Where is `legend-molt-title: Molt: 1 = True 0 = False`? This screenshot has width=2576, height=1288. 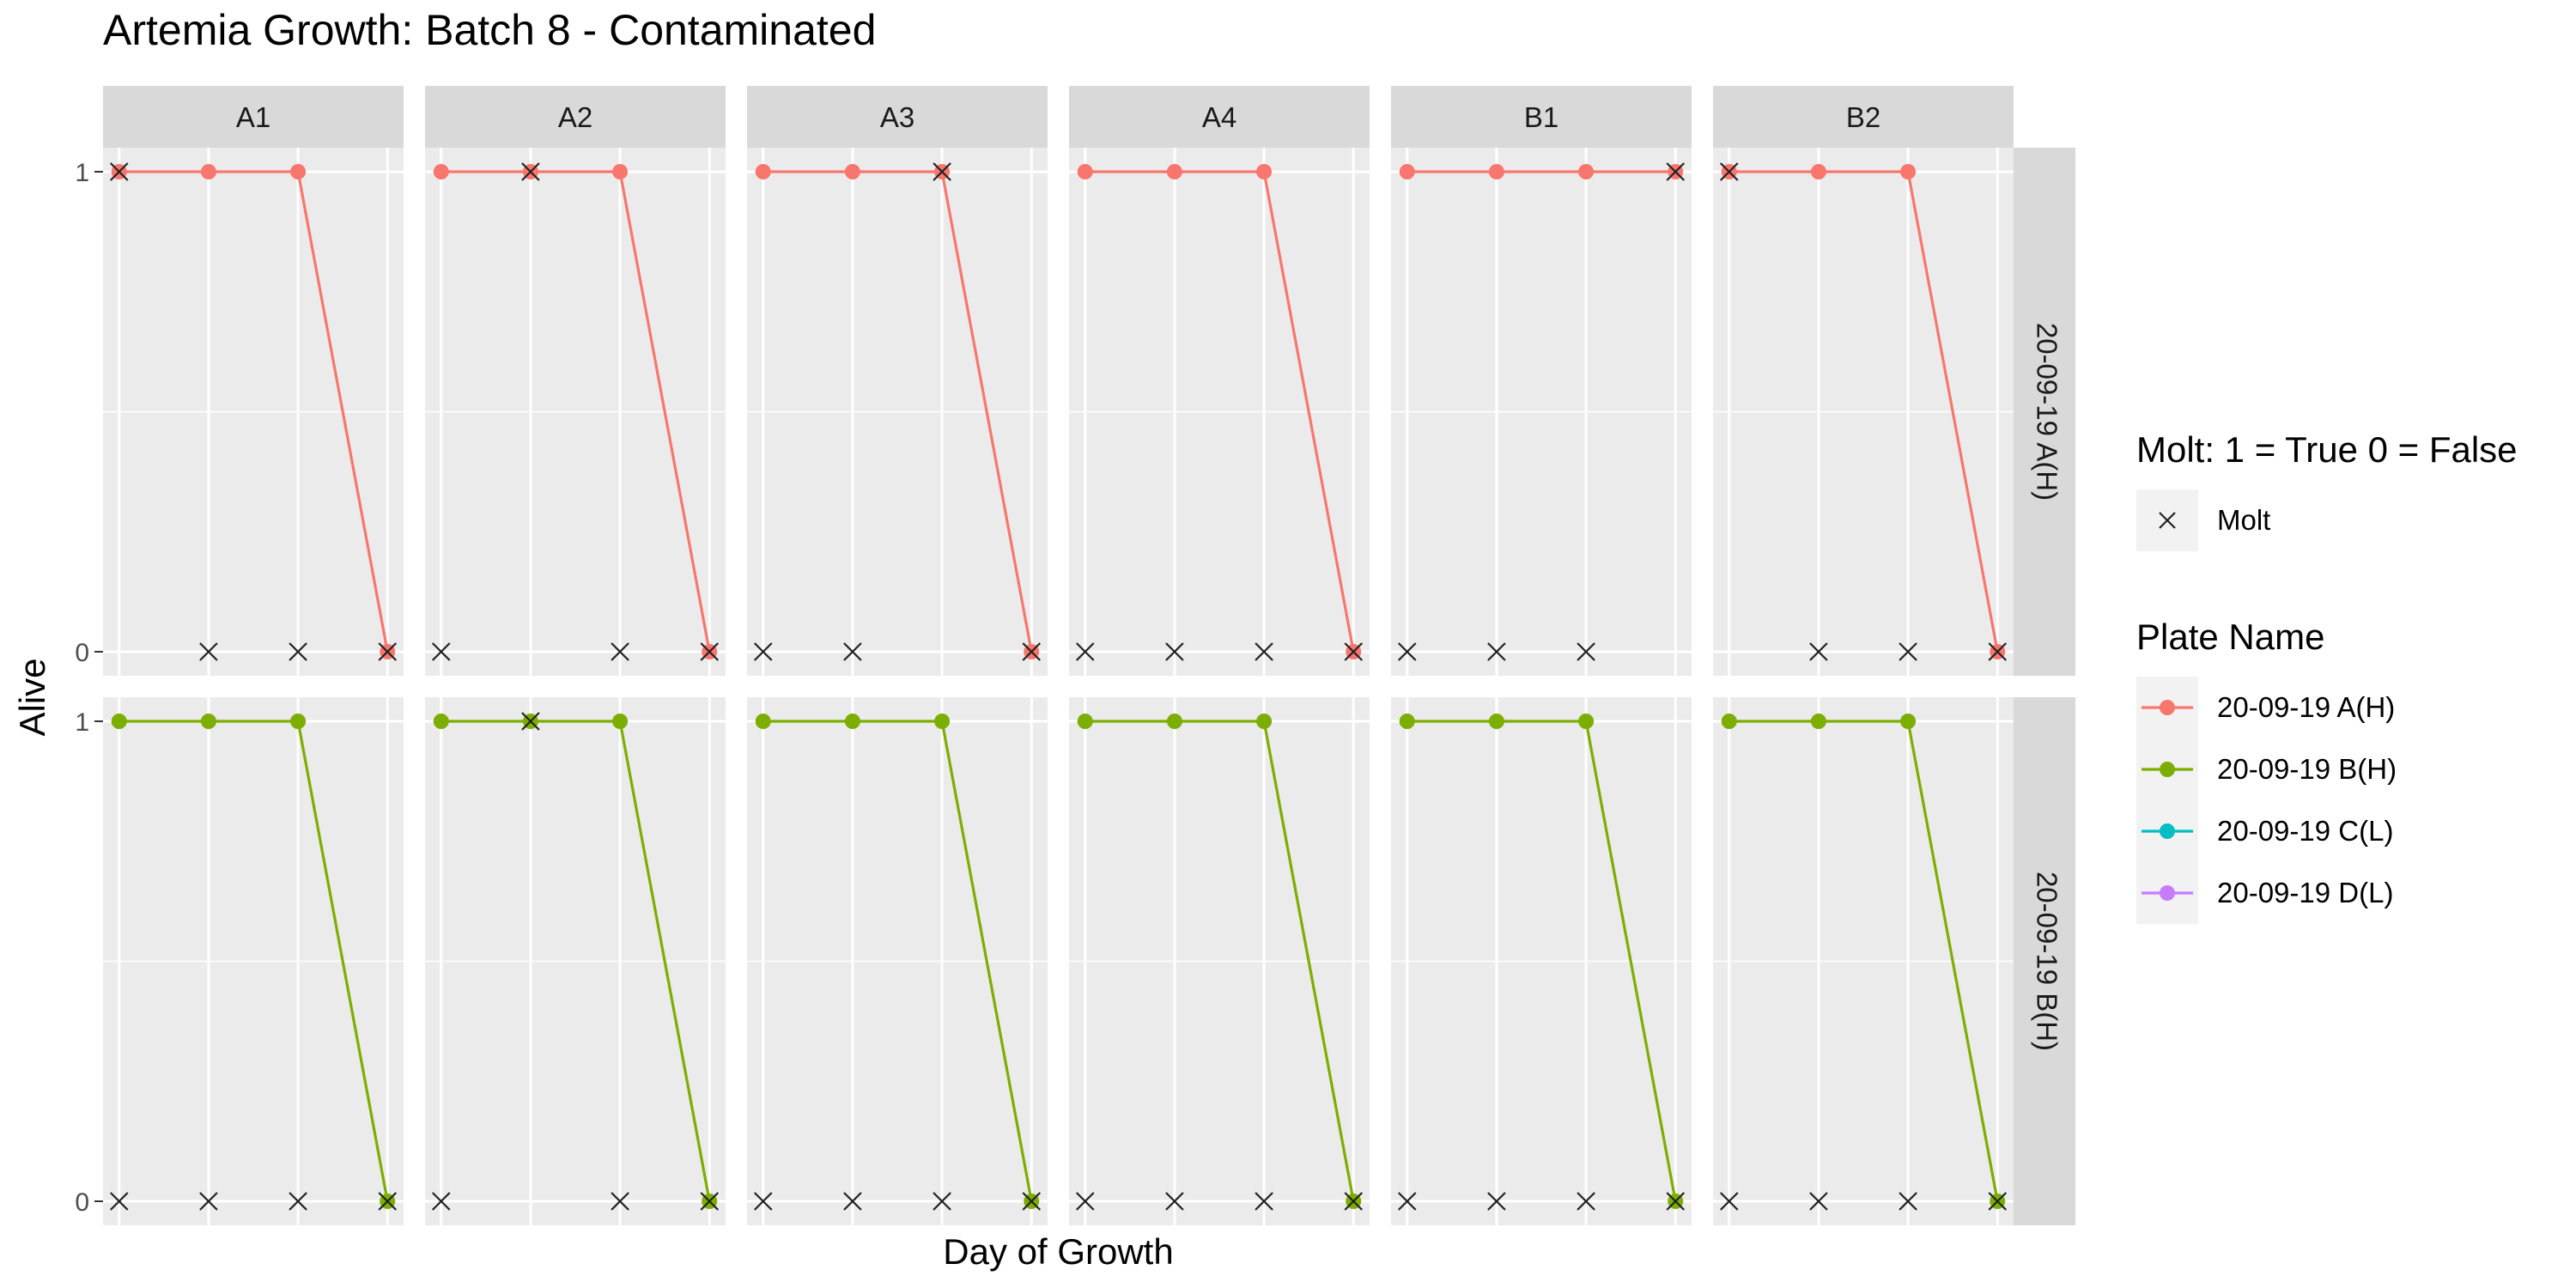 legend-molt-title: Molt: 1 = True 0 = False is located at coordinates (2327, 450).